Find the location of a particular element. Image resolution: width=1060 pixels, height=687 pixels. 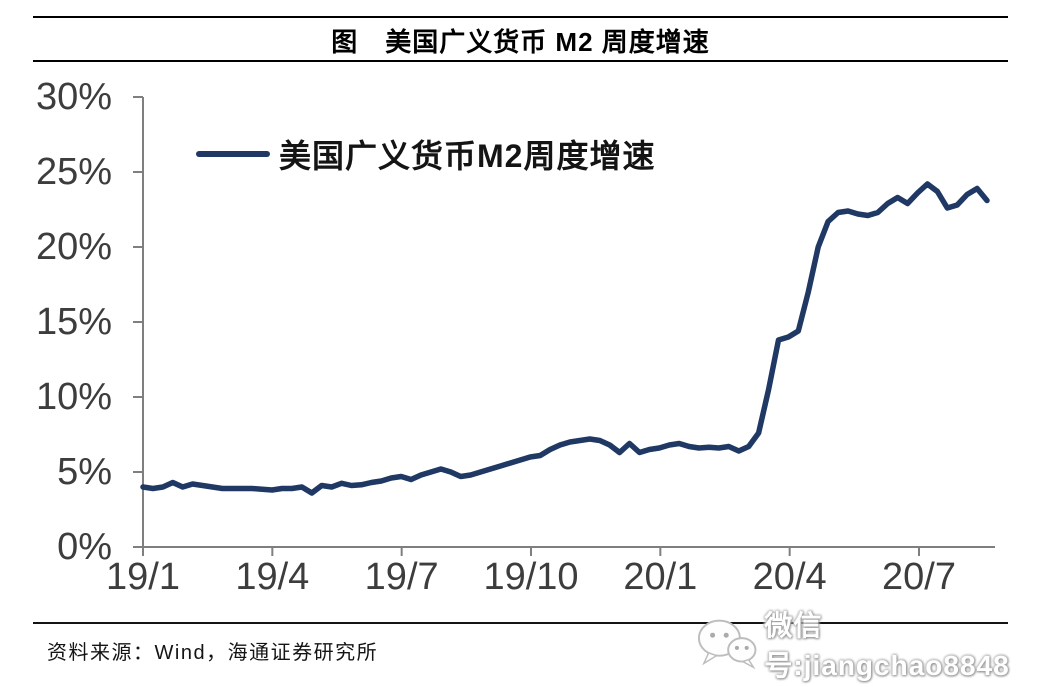

x-axis-label: 20/7 is located at coordinates (919, 577).